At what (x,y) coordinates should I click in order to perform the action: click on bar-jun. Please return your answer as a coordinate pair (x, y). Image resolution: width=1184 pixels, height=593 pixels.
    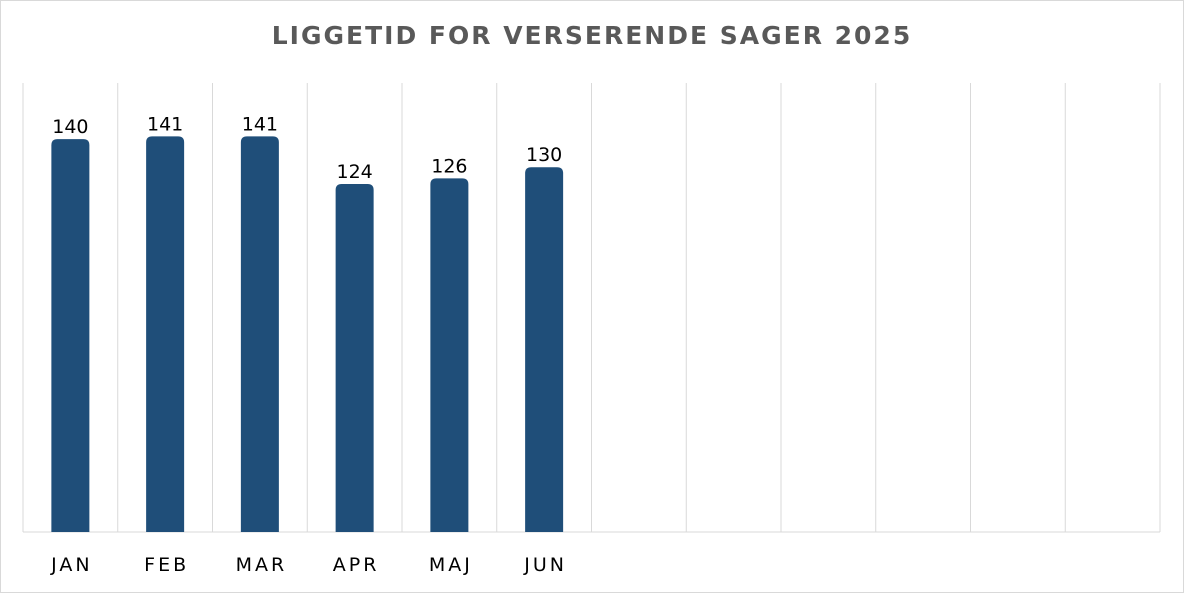
    Looking at the image, I should click on (544, 349).